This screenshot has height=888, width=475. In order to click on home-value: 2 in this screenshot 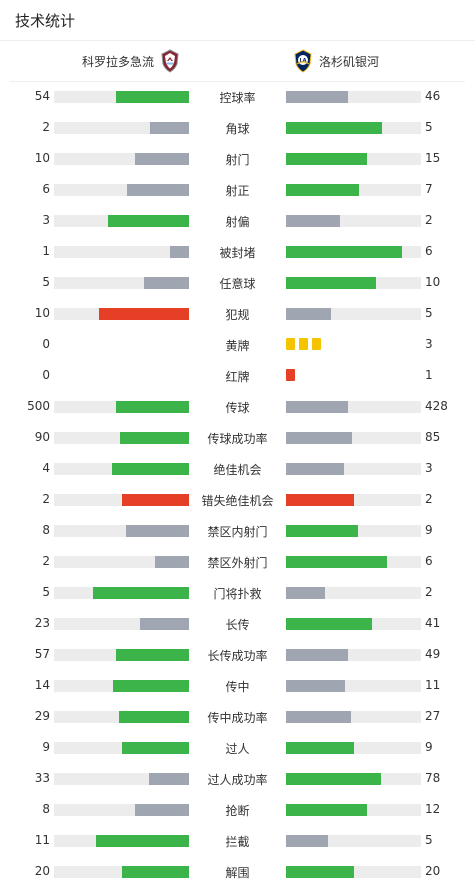, I will do `click(46, 127)`.